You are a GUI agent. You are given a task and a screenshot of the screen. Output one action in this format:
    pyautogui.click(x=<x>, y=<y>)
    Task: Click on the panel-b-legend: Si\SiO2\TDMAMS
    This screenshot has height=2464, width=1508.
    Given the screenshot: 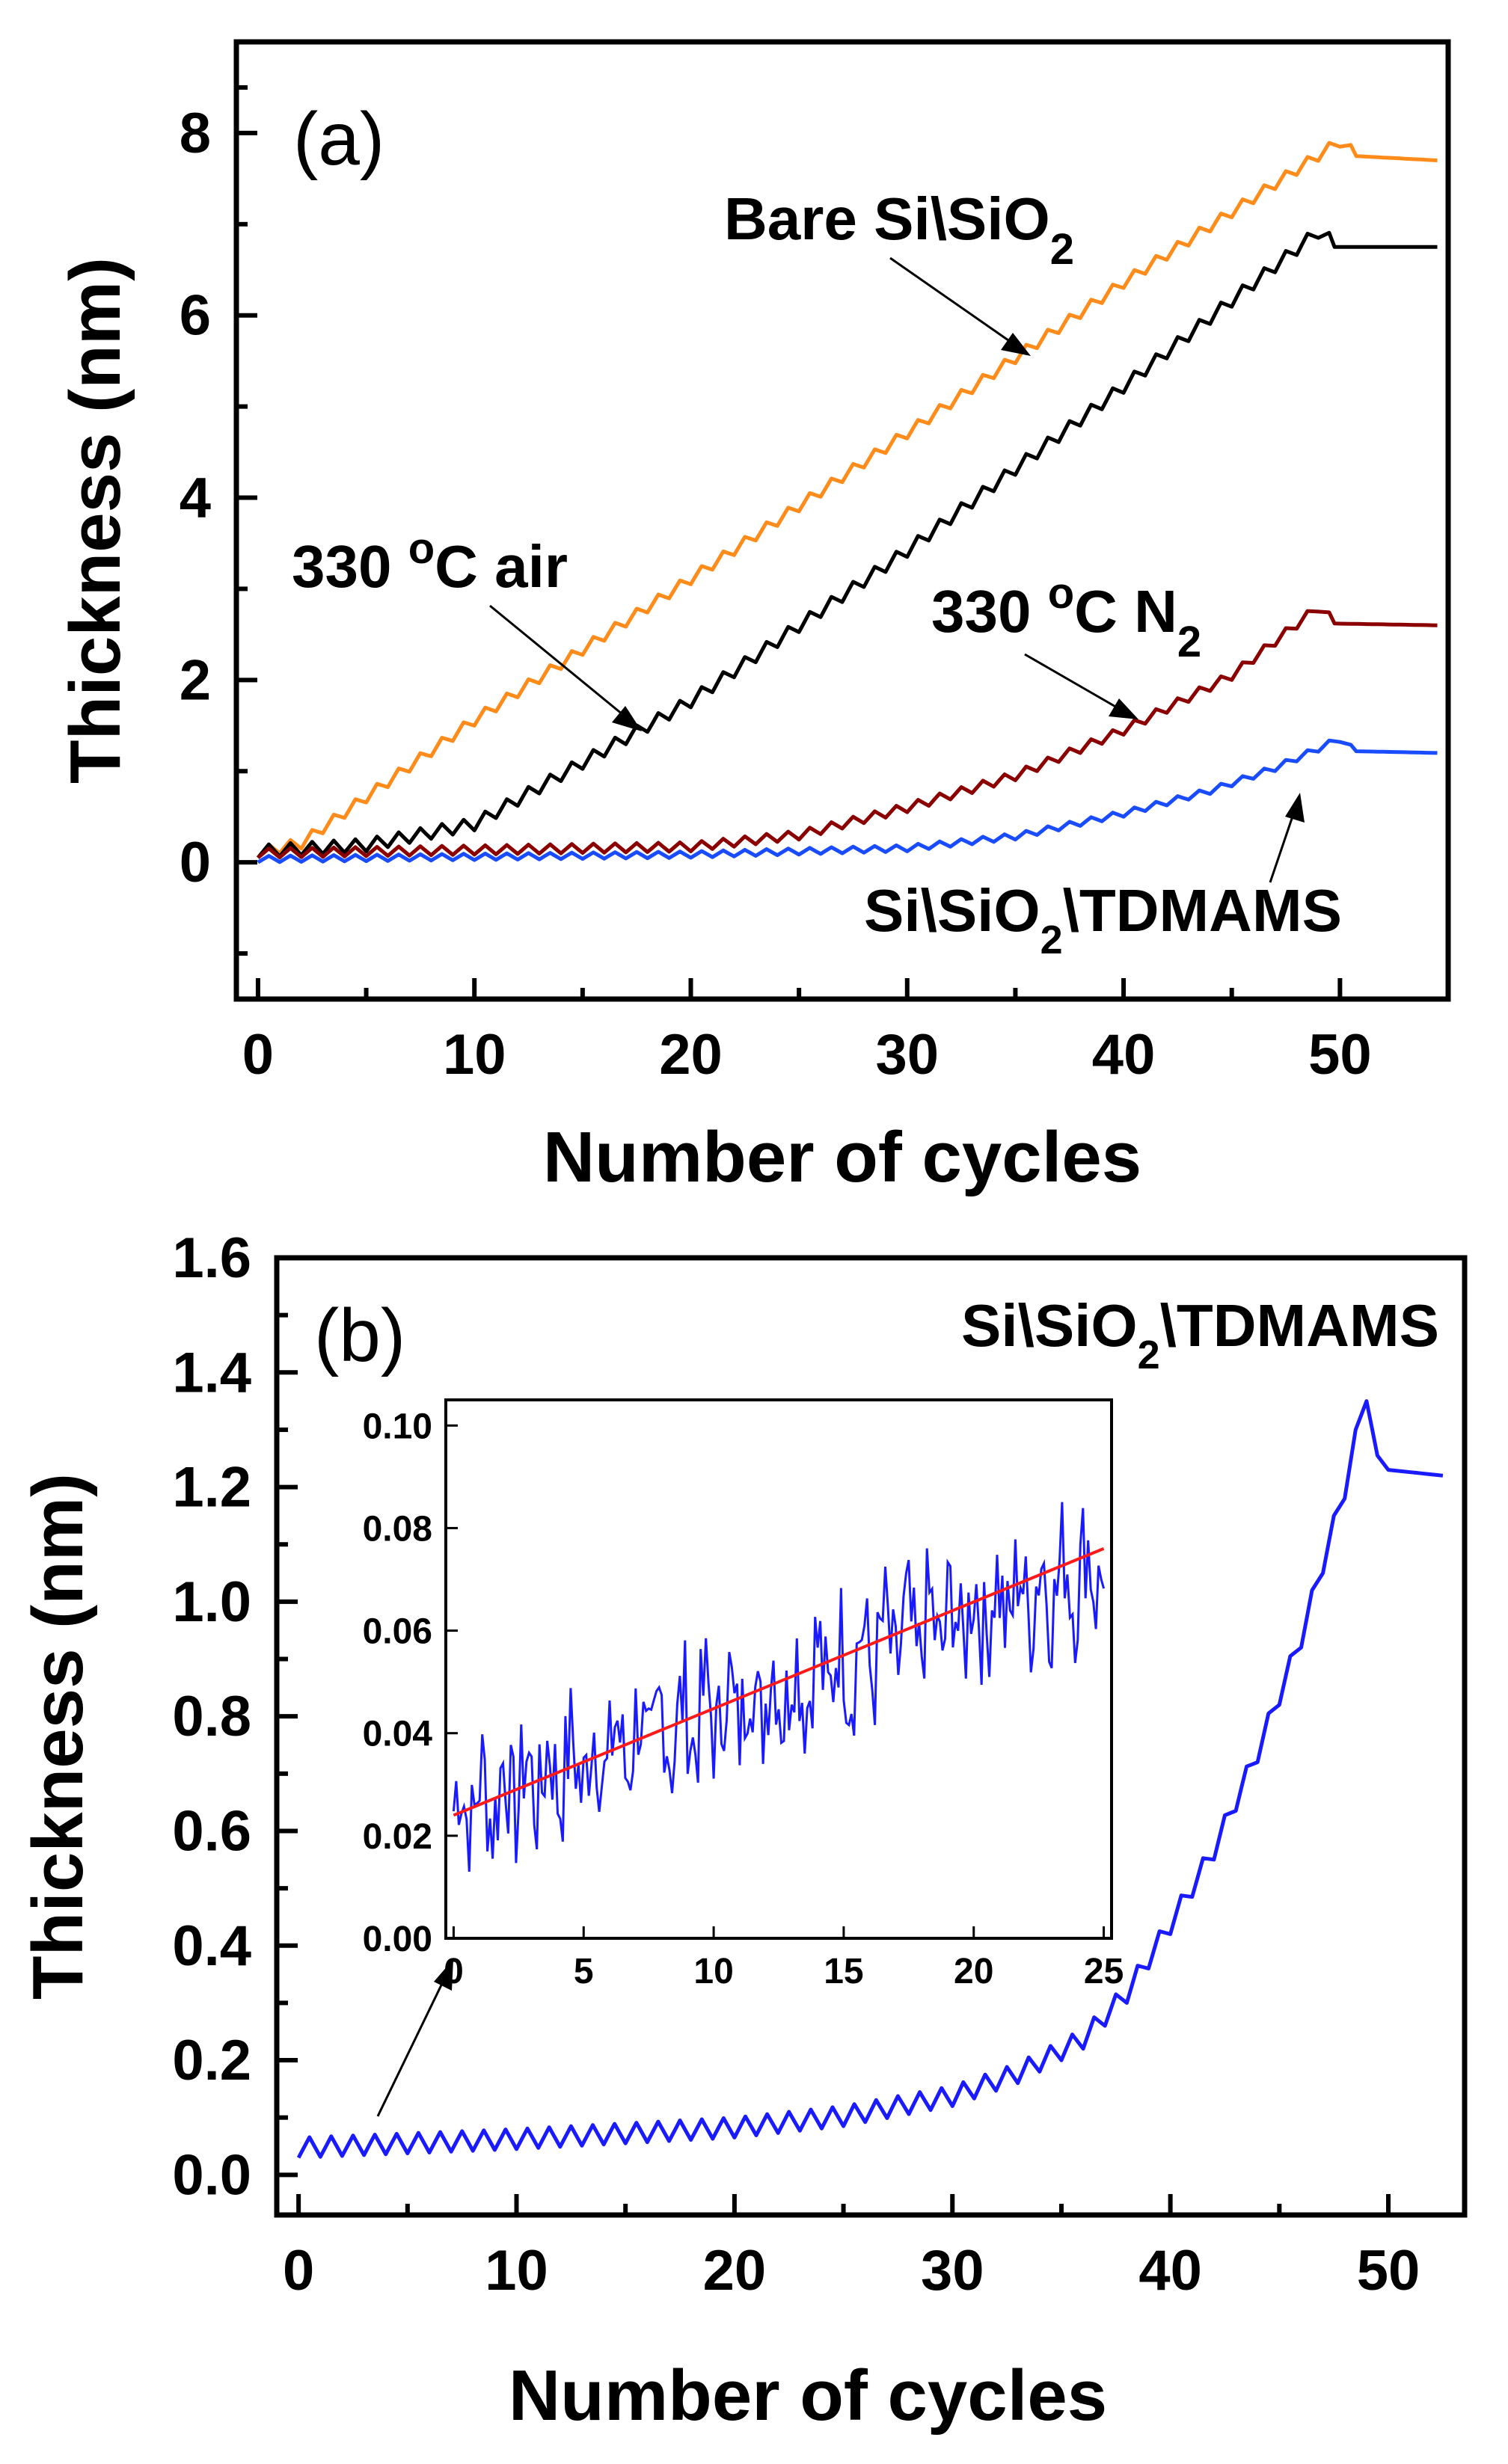 What is the action you would take?
    pyautogui.click(x=1200, y=1334)
    